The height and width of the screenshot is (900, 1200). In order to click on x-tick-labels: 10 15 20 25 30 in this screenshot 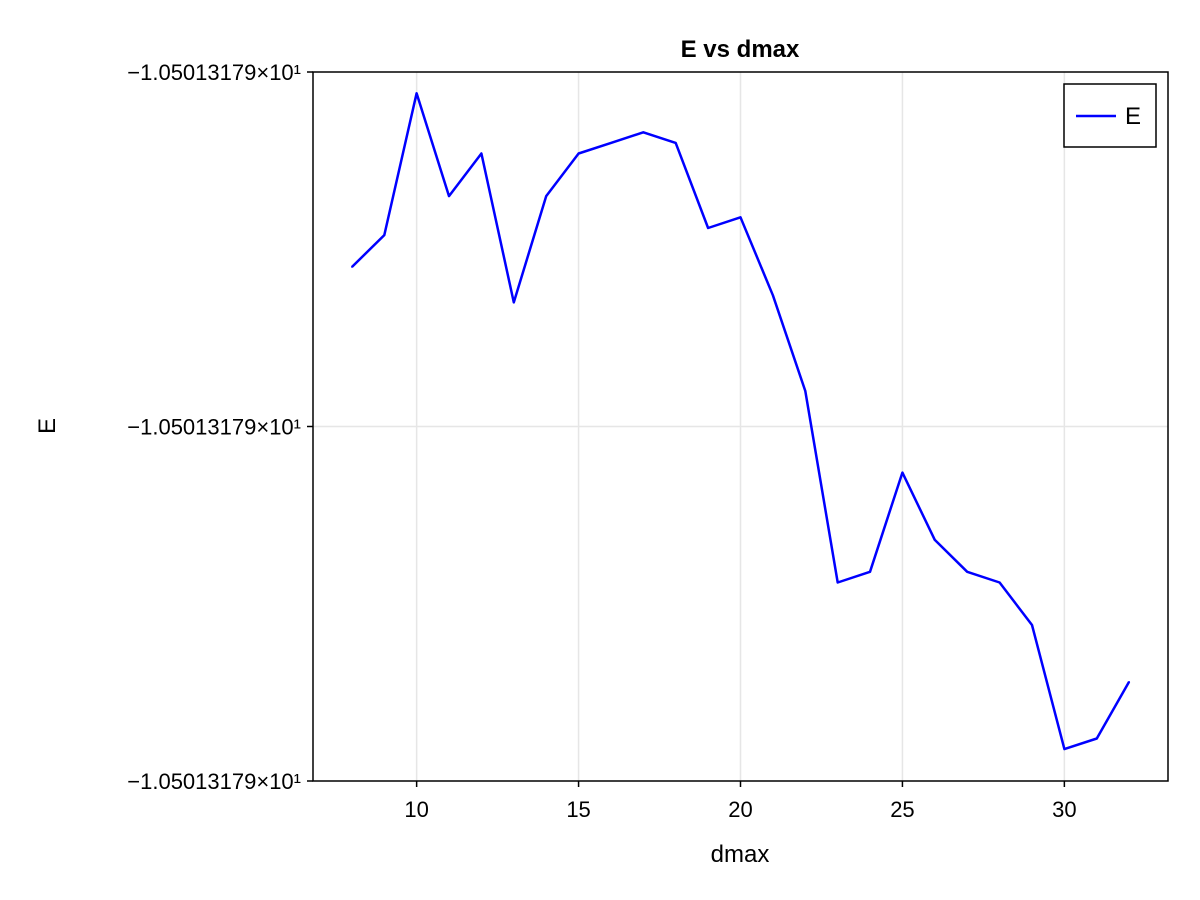, I will do `click(740, 809)`.